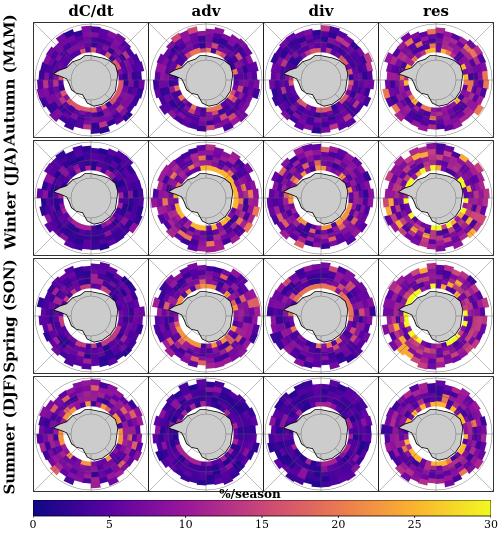 The image size is (500, 534). What do you see at coordinates (85, 435) in the screenshot?
I see `antarctica-landmass` at bounding box center [85, 435].